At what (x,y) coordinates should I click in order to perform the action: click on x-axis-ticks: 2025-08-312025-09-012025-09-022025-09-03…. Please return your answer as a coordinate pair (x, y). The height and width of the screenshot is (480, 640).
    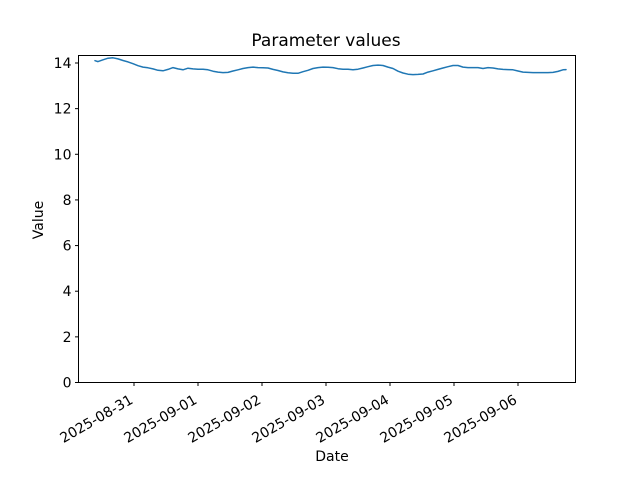
    Looking at the image, I should click on (289, 414).